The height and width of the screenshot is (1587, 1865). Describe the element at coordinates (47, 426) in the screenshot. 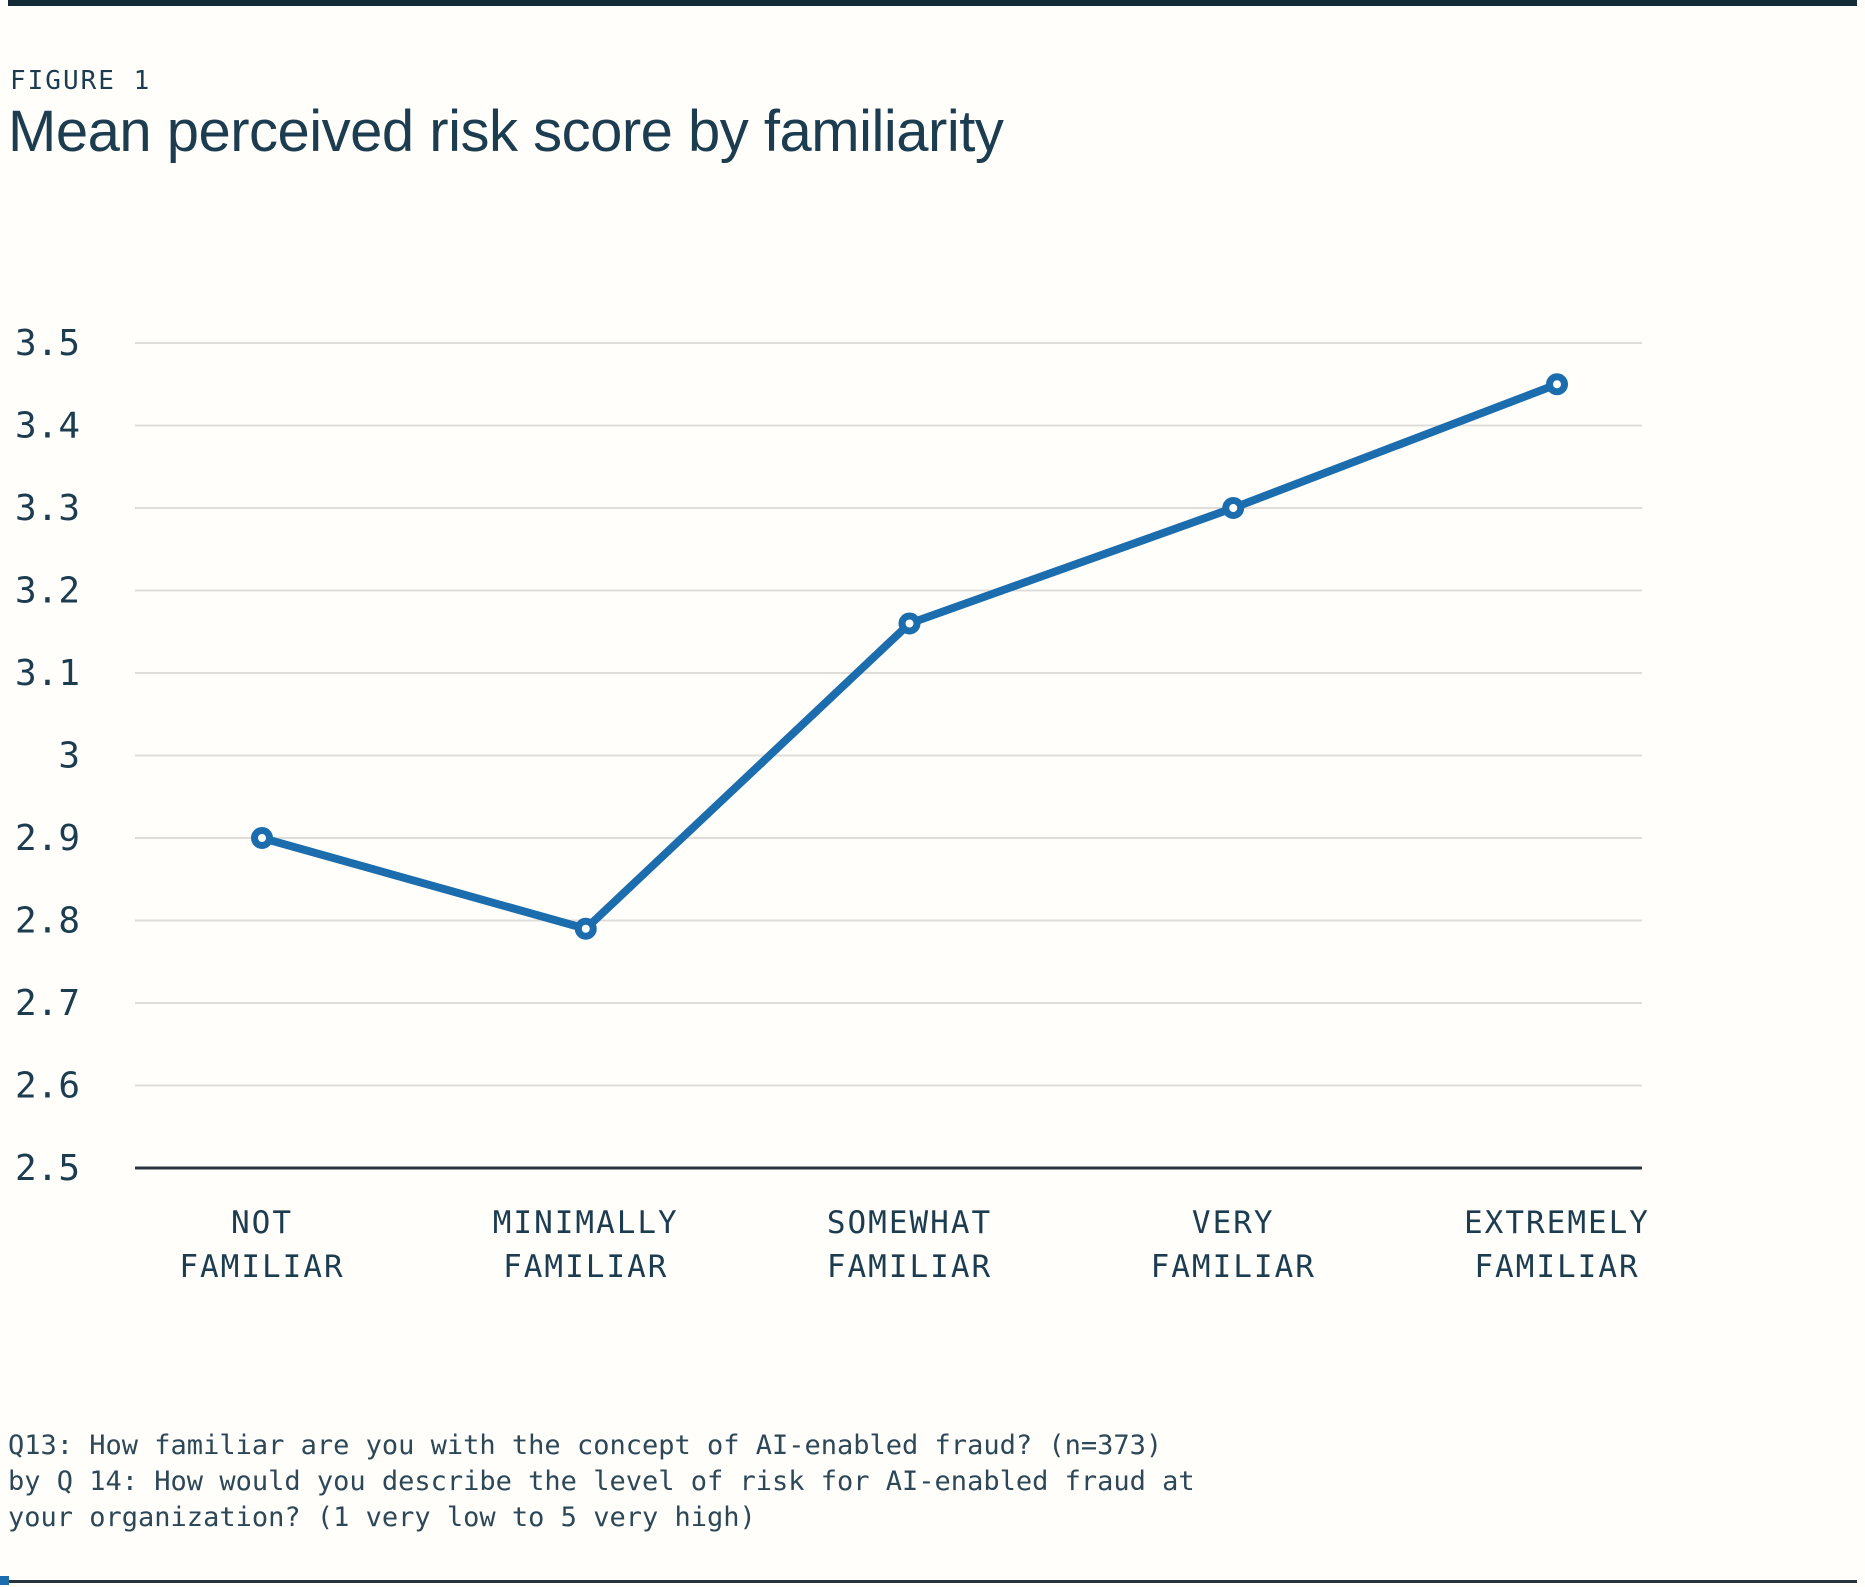

I see `y-tick-label: 3.4` at that location.